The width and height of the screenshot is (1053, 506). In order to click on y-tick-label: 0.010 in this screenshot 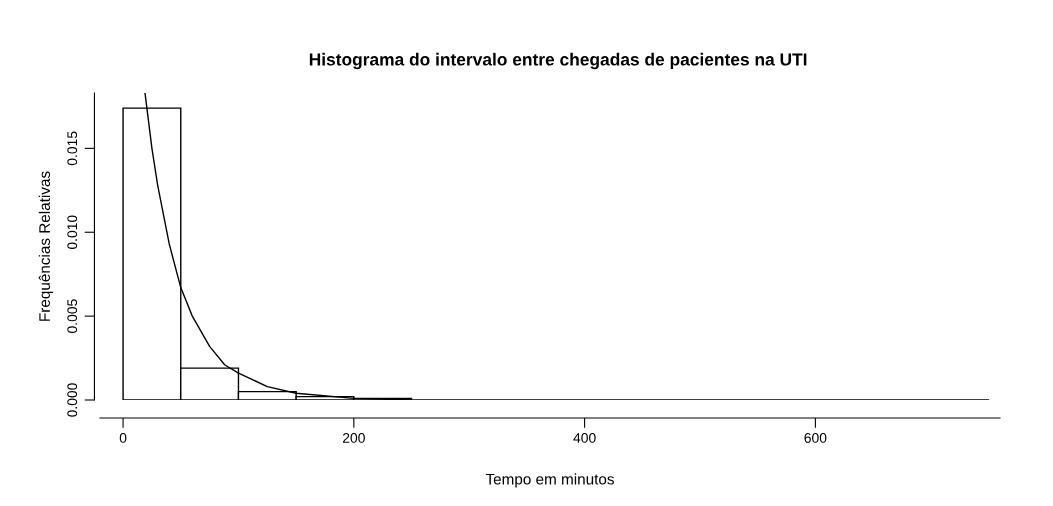, I will do `click(72, 232)`.